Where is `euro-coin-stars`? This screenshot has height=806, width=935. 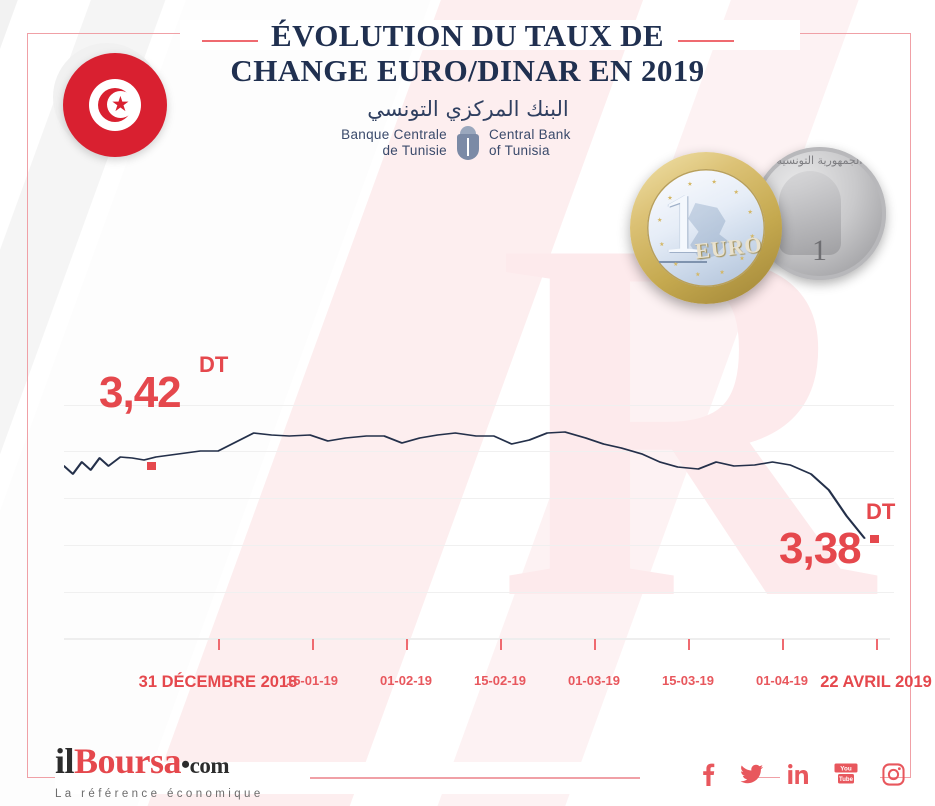
euro-coin-stars is located at coordinates (706, 228).